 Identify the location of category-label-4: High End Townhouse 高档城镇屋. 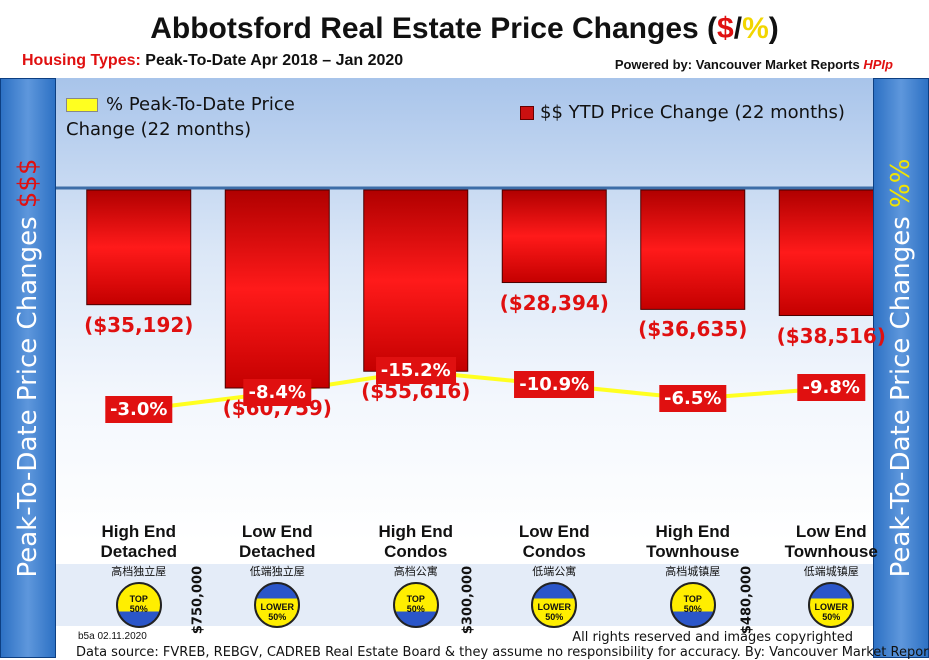
(693, 550).